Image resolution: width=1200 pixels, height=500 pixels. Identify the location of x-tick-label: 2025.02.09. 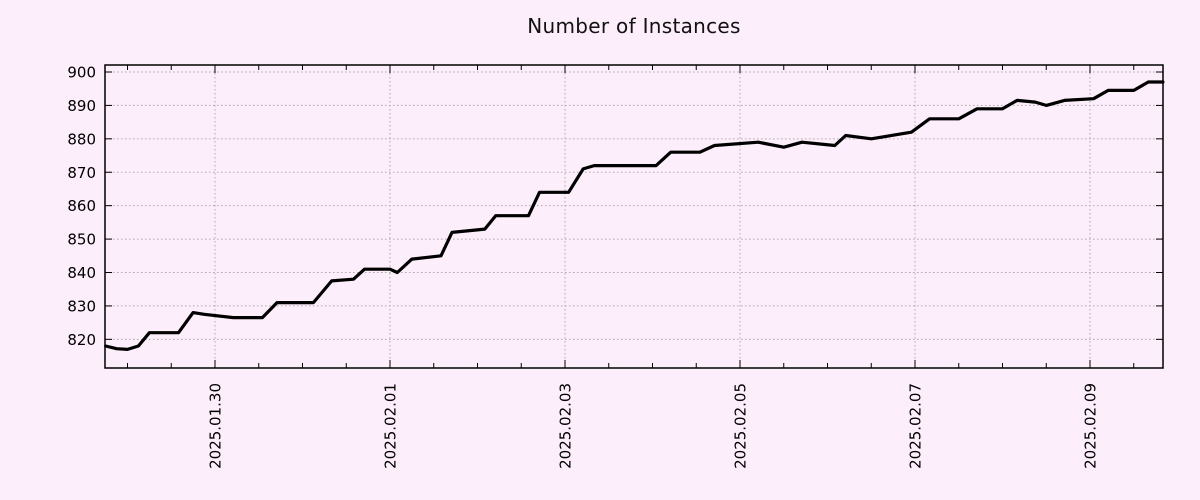
(1091, 426).